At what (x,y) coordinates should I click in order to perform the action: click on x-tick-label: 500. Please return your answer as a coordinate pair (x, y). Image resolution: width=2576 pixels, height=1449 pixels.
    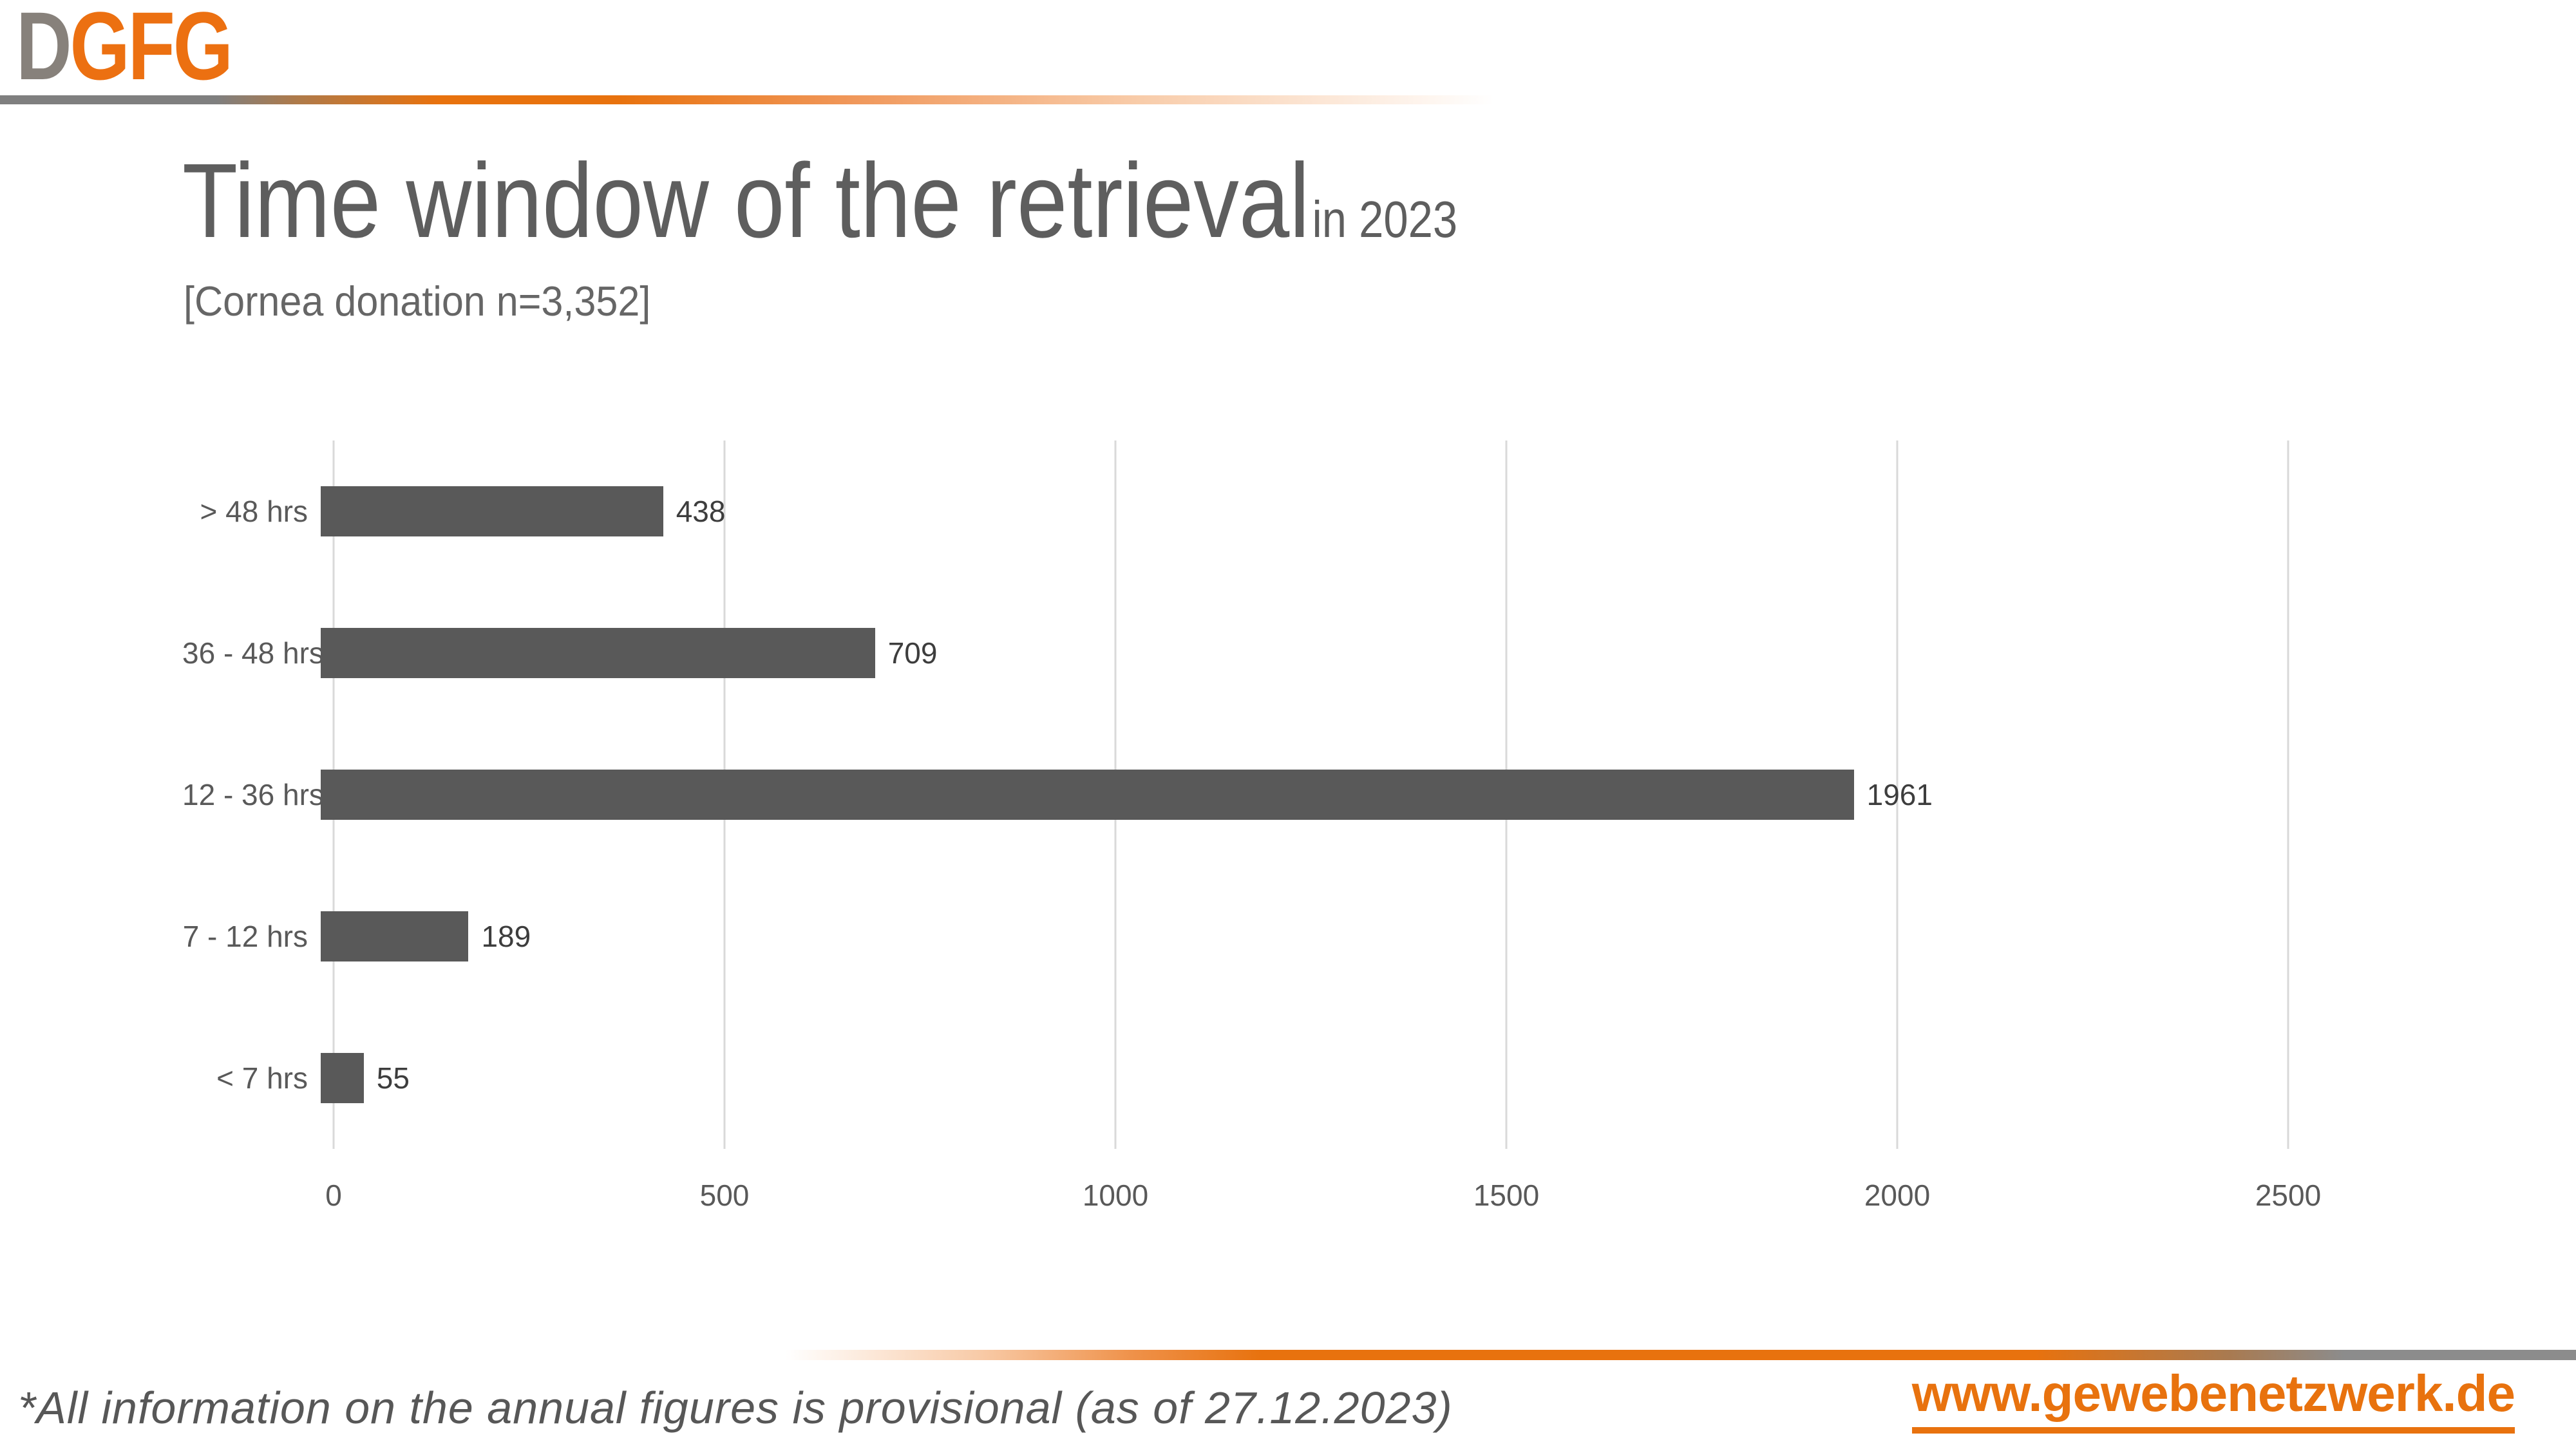
    Looking at the image, I should click on (724, 1195).